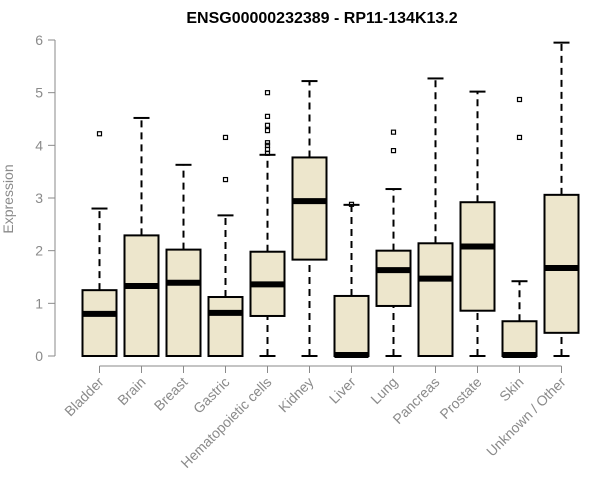 Image resolution: width=600 pixels, height=500 pixels. Describe the element at coordinates (351, 279) in the screenshot. I see `box-liver` at that location.